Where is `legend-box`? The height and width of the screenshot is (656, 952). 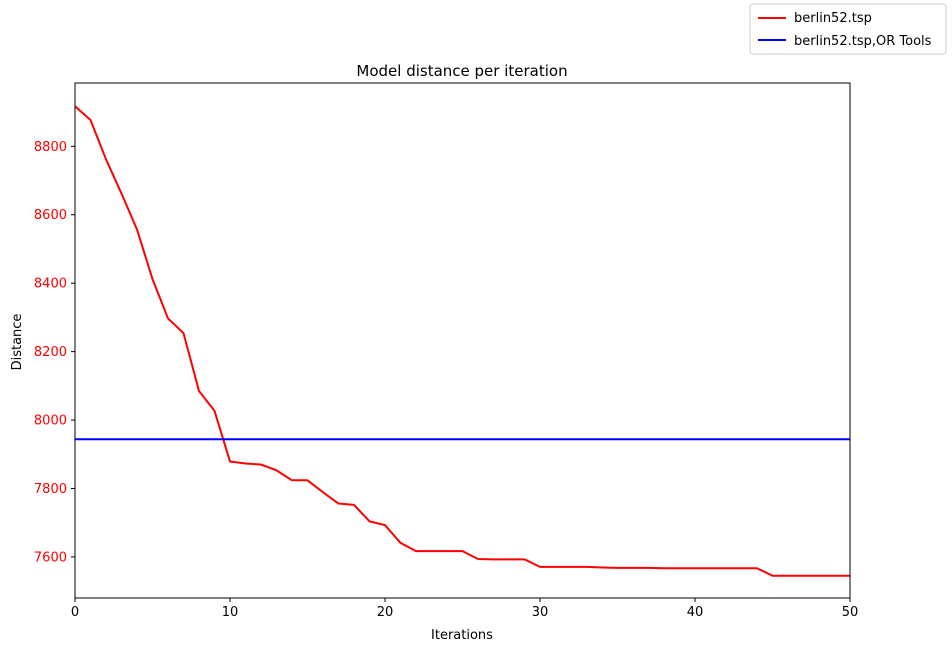
legend-box is located at coordinates (848, 29).